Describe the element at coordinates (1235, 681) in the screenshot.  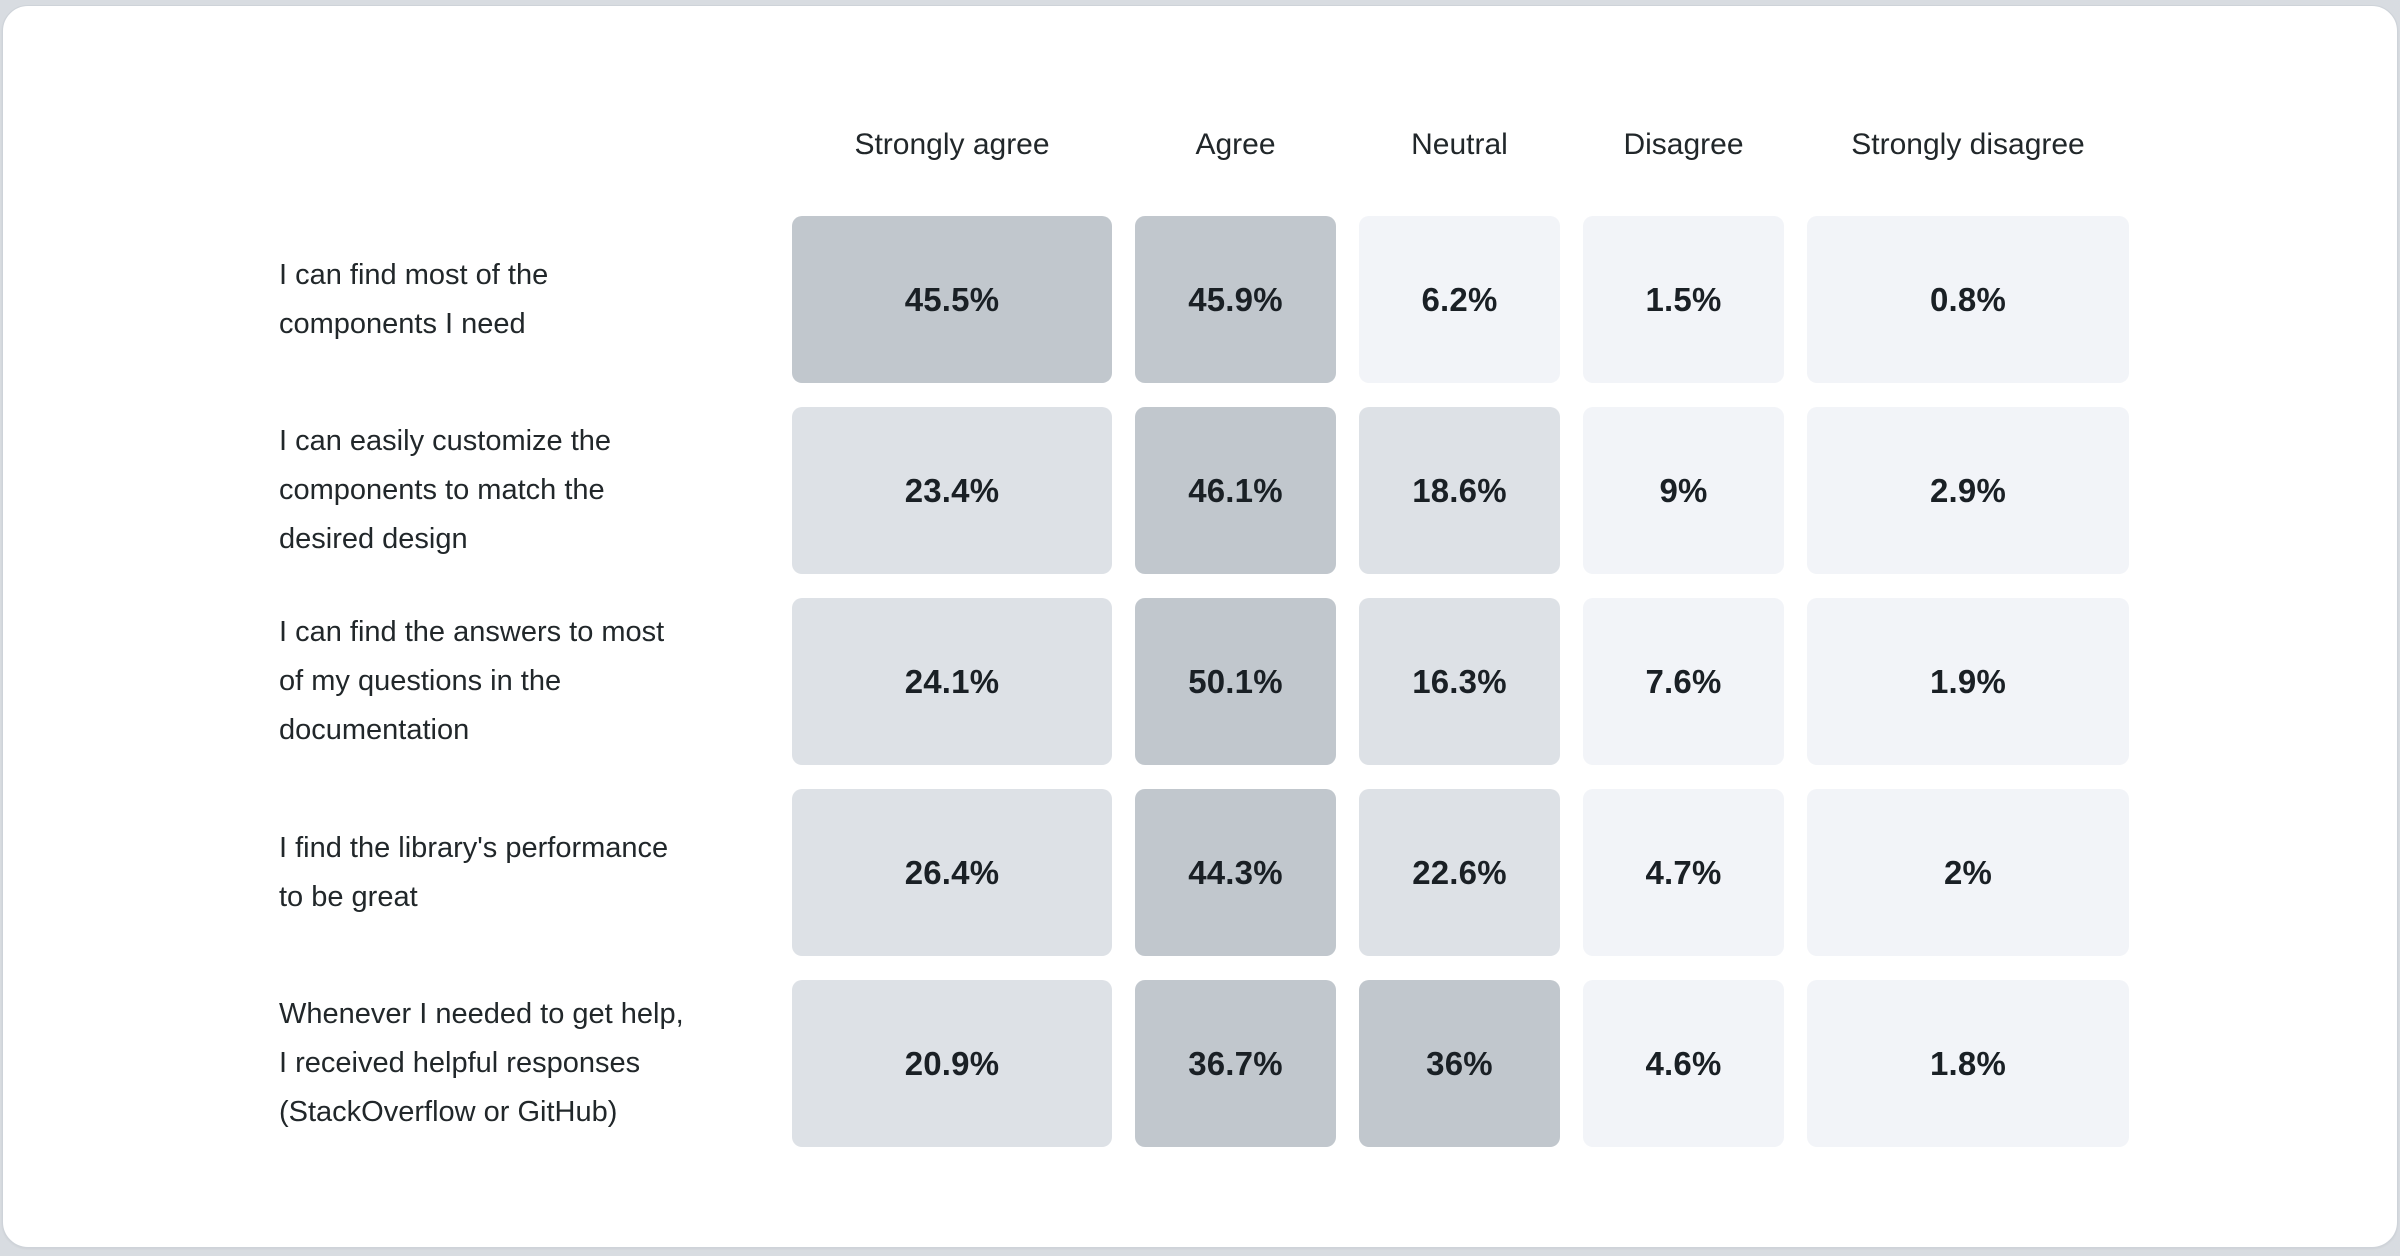
I see `heatmap-cell: 50.1%` at that location.